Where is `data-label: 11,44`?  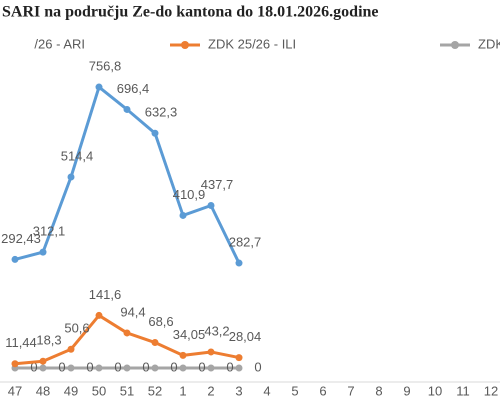 data-label: 11,44 is located at coordinates (21, 342).